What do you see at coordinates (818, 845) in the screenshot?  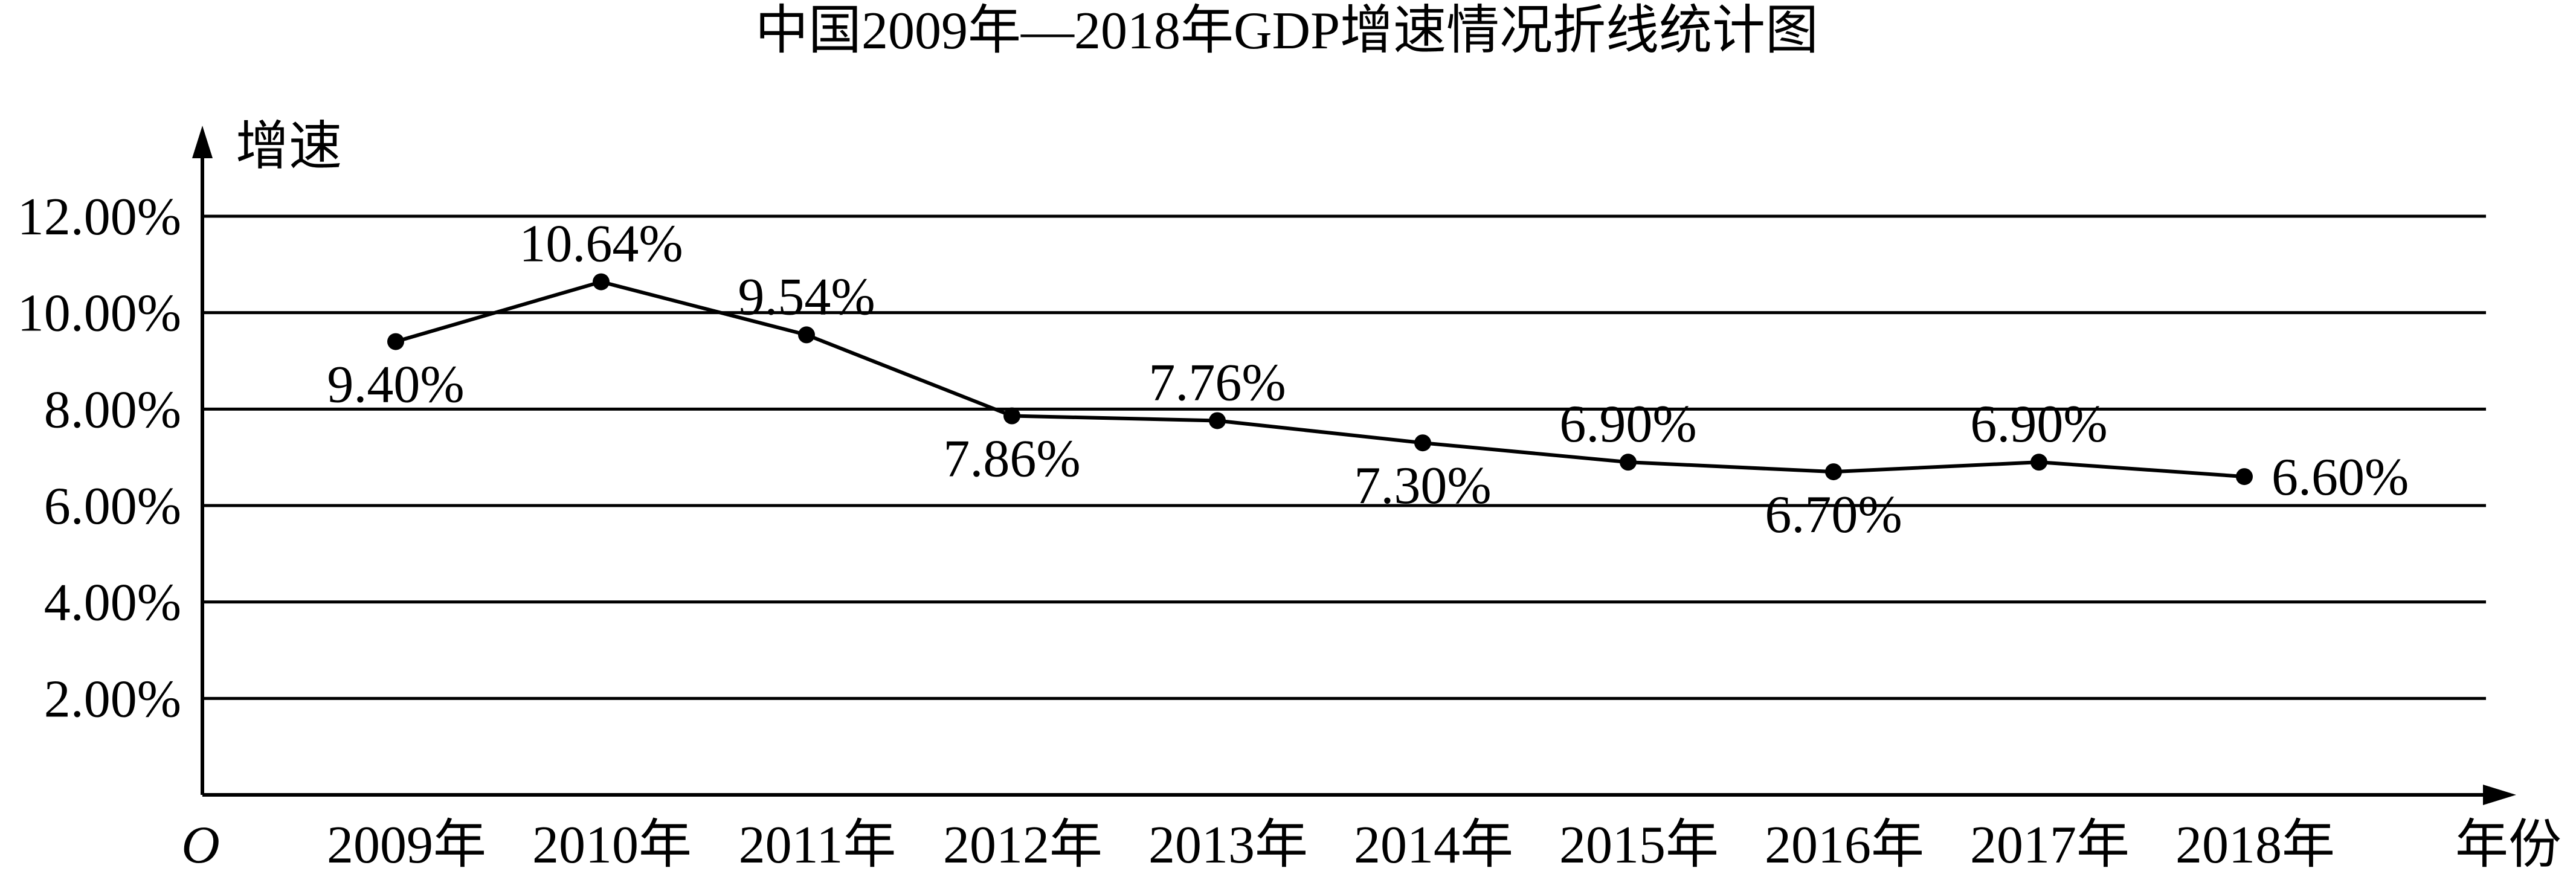 I see `x-tick-label: 2011年` at bounding box center [818, 845].